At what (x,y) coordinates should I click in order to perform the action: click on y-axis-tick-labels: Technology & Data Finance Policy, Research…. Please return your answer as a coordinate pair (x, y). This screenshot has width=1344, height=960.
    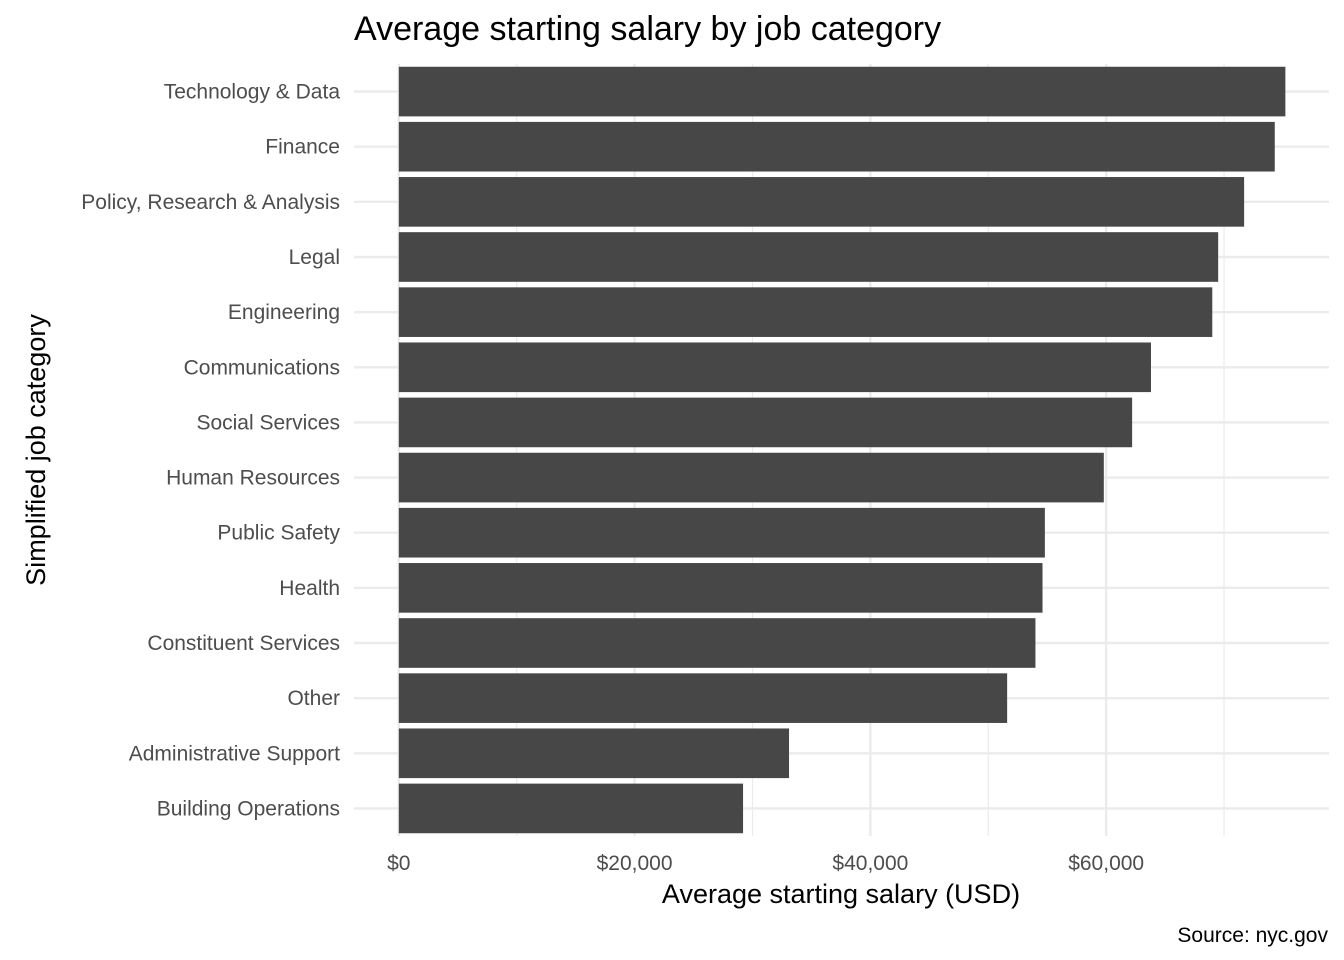
    Looking at the image, I should click on (210, 451).